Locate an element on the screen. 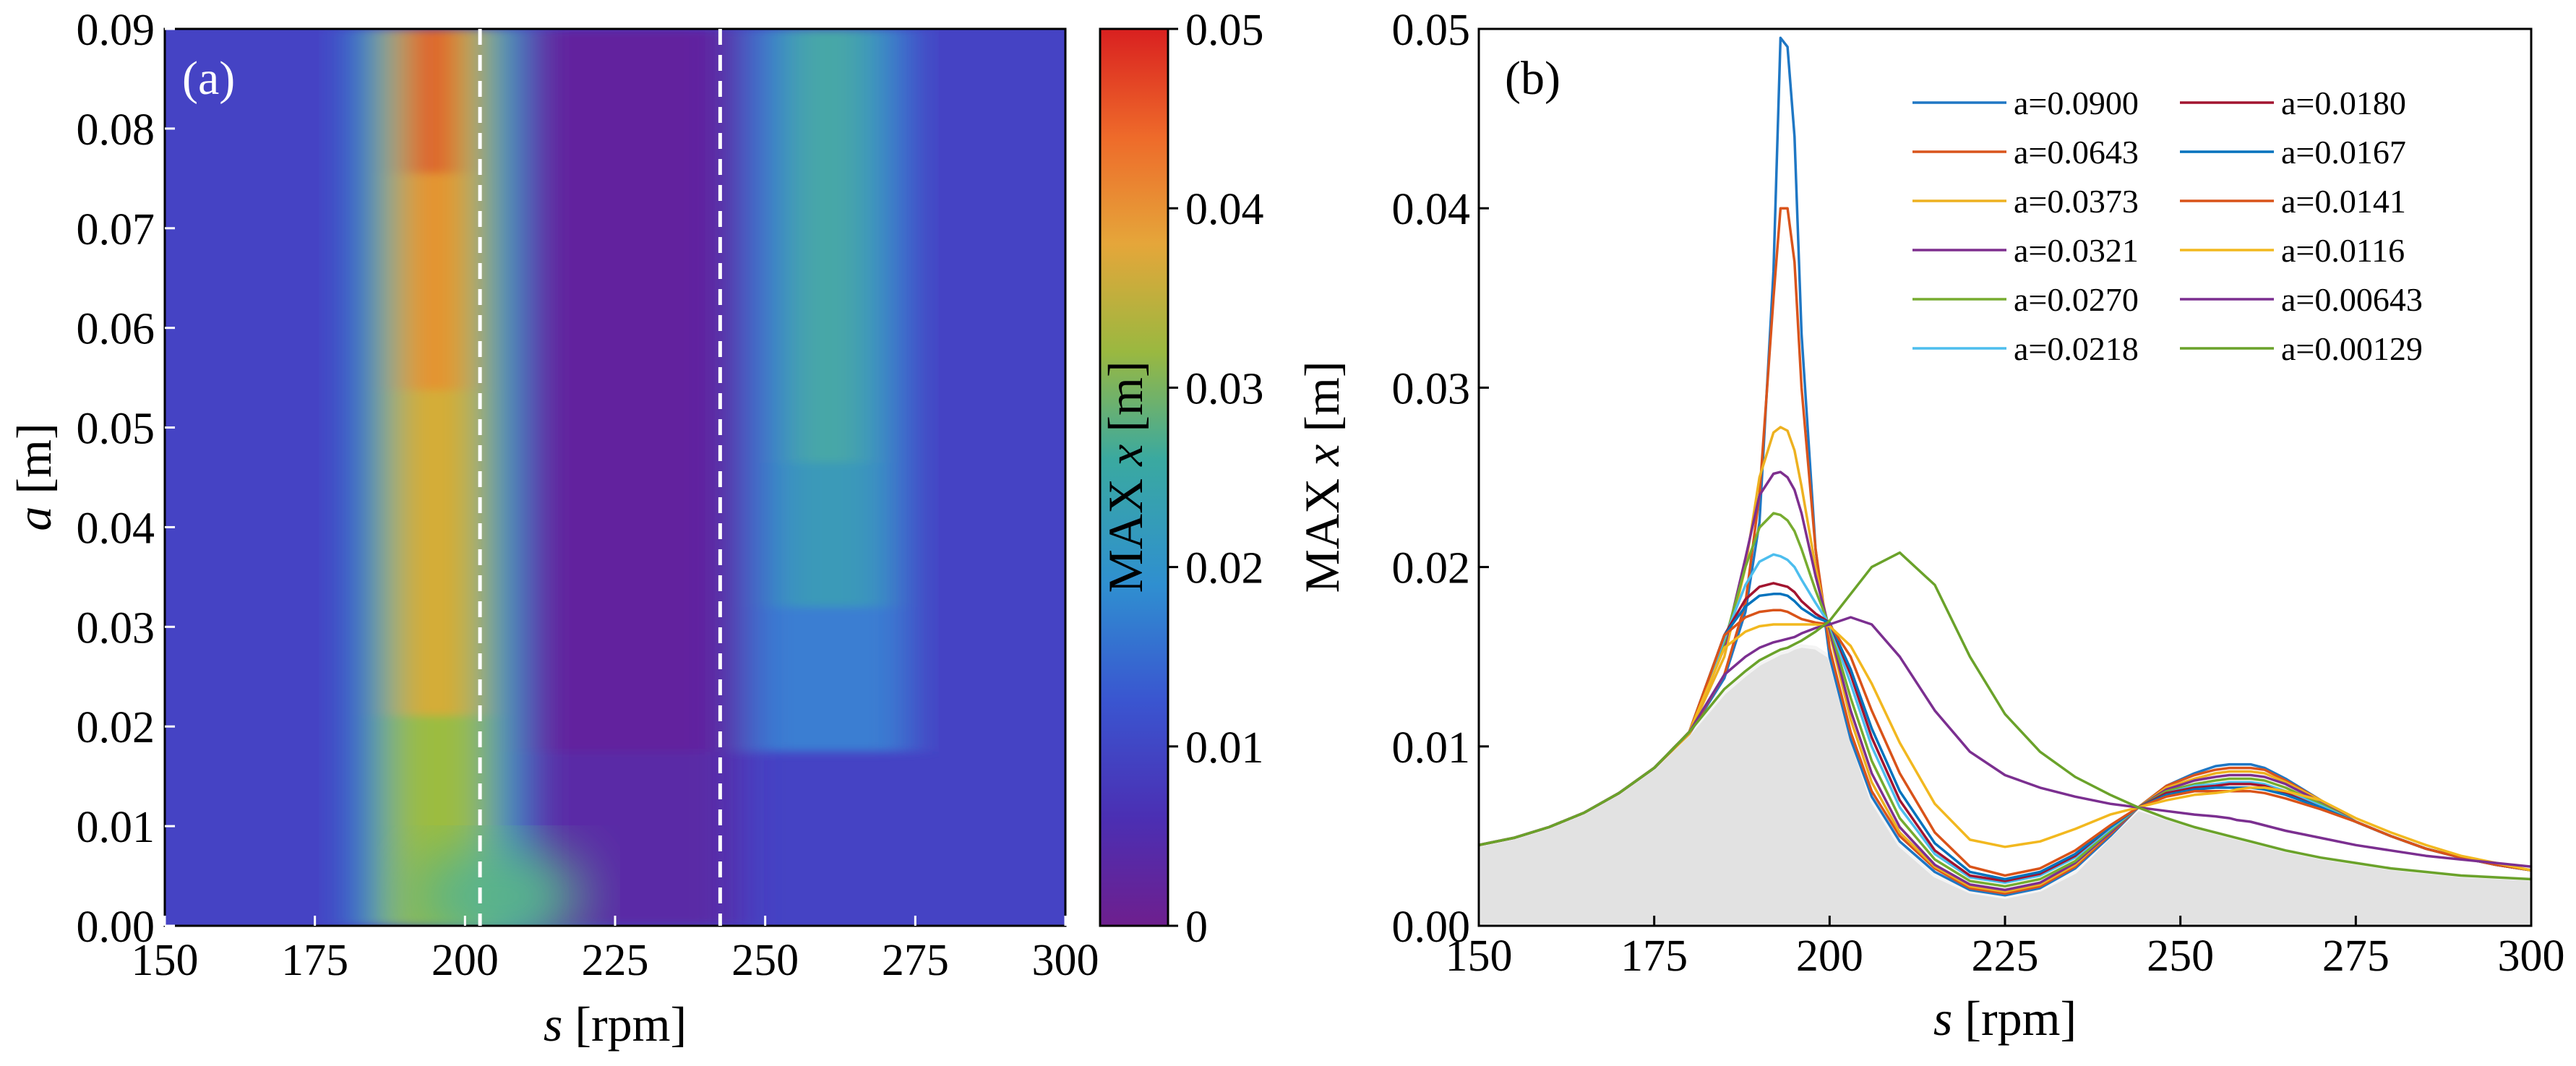 Image resolution: width=2576 pixels, height=1066 pixels. legend-entry: a=0.0116 is located at coordinates (2293, 251).